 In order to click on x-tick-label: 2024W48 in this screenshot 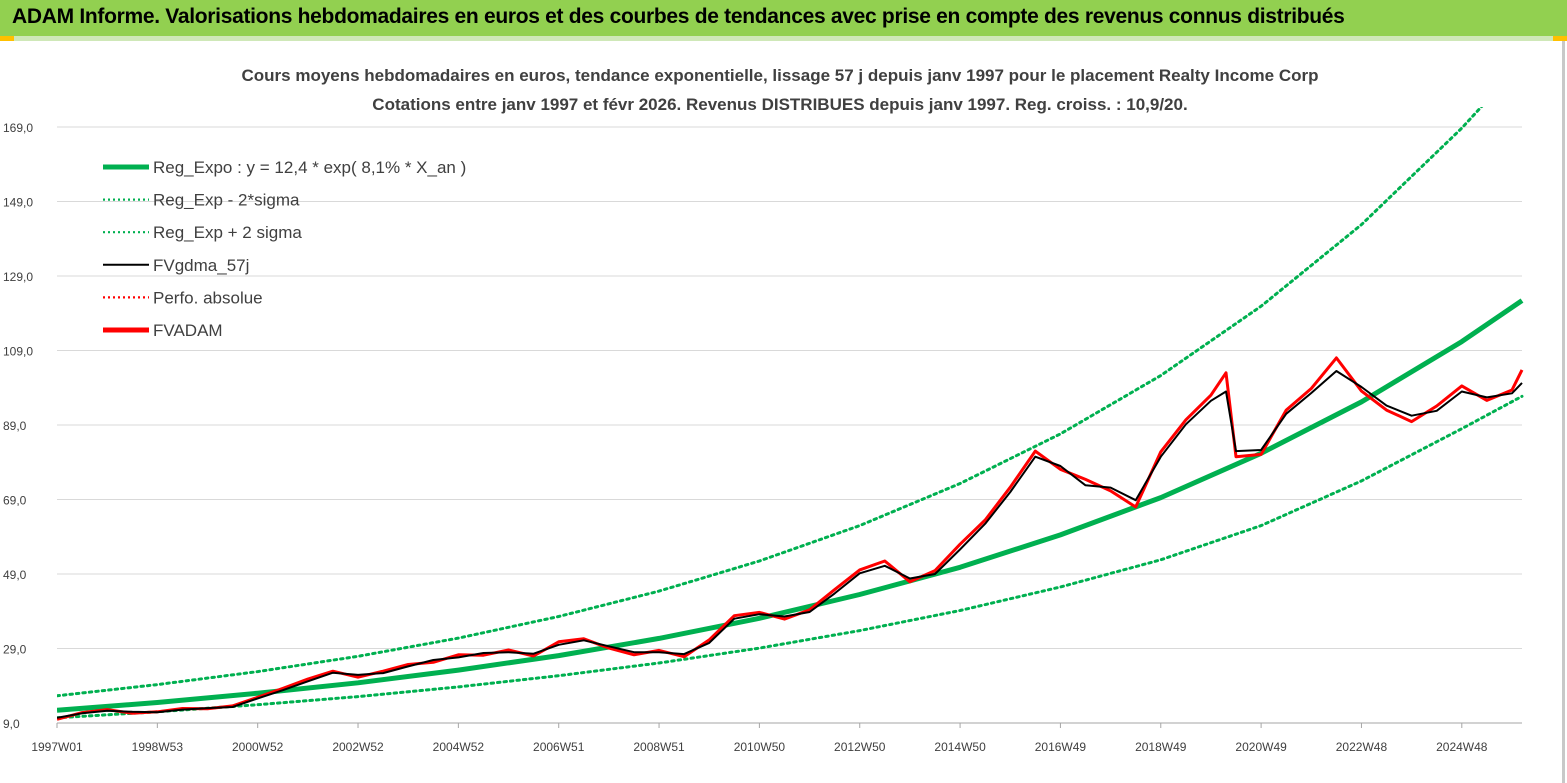, I will do `click(1462, 747)`.